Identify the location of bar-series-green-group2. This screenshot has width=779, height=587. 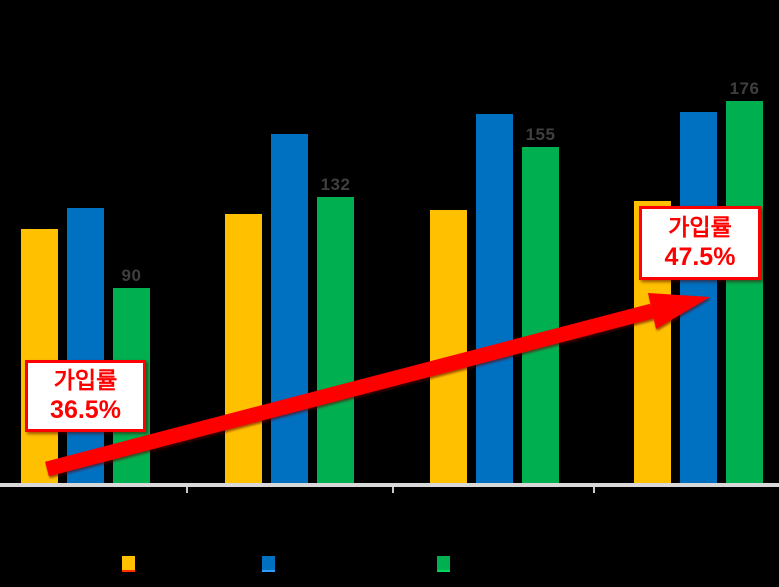
(335, 340).